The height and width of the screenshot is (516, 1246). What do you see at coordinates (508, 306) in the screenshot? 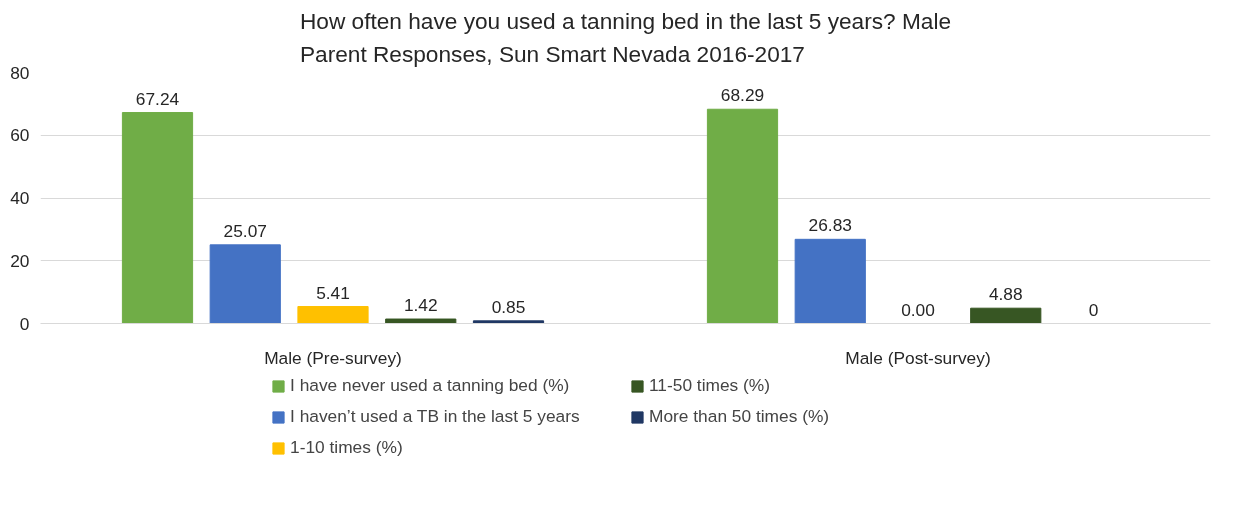
I see `data-label: 0.85` at bounding box center [508, 306].